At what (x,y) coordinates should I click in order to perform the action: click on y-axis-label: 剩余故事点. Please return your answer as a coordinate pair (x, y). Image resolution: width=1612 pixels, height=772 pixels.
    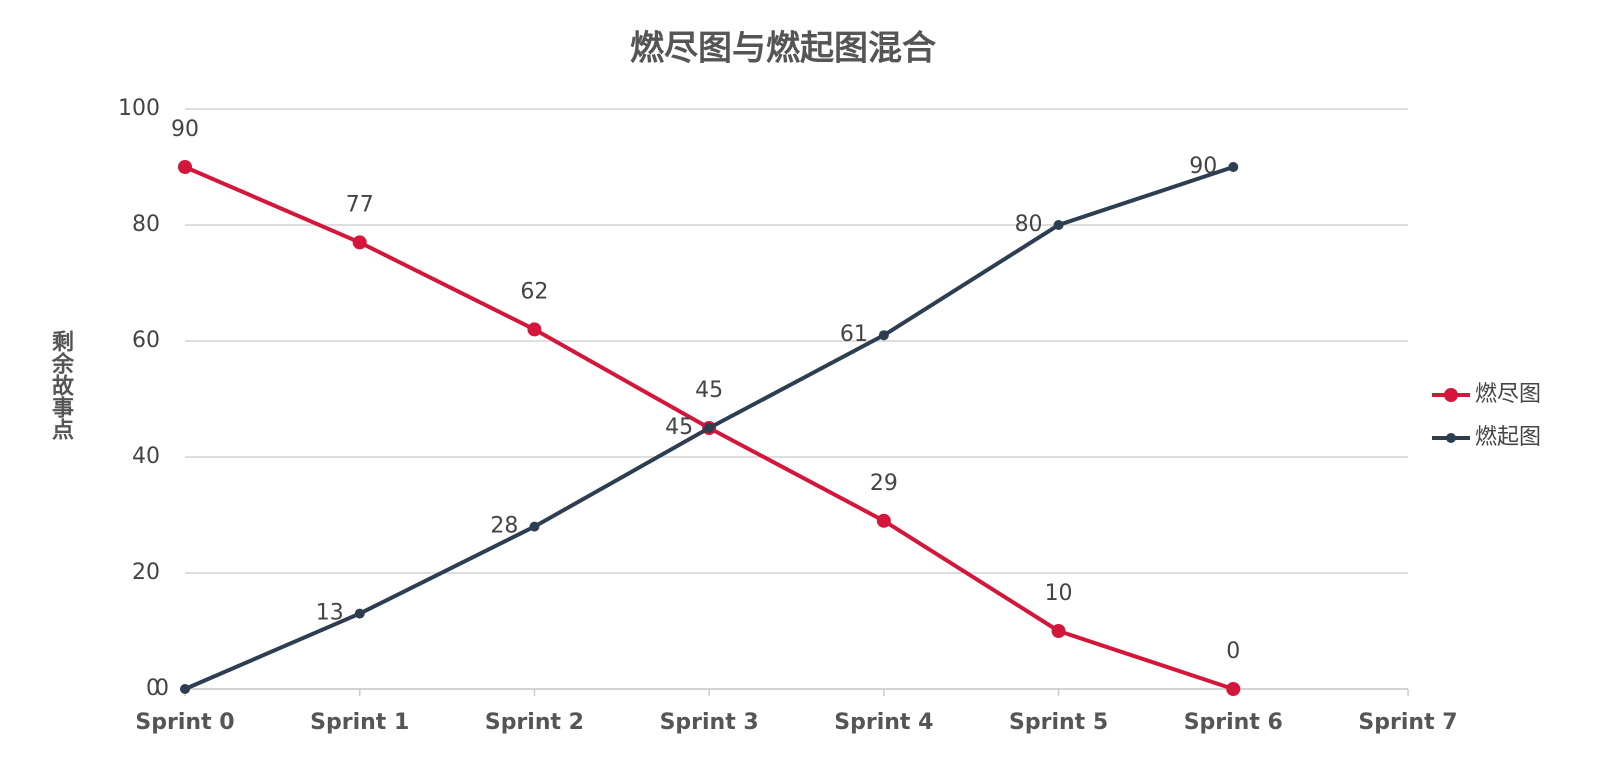
    Looking at the image, I should click on (61, 385).